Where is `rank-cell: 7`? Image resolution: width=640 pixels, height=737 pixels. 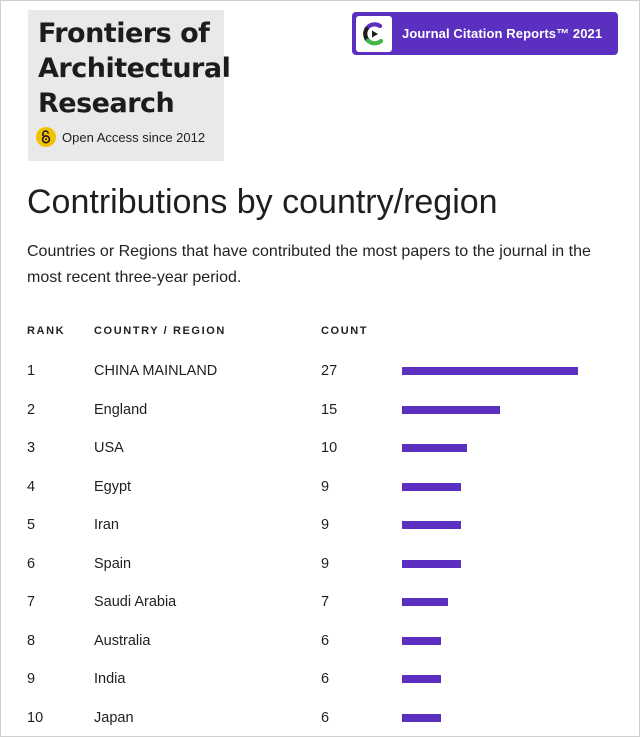 rank-cell: 7 is located at coordinates (31, 602).